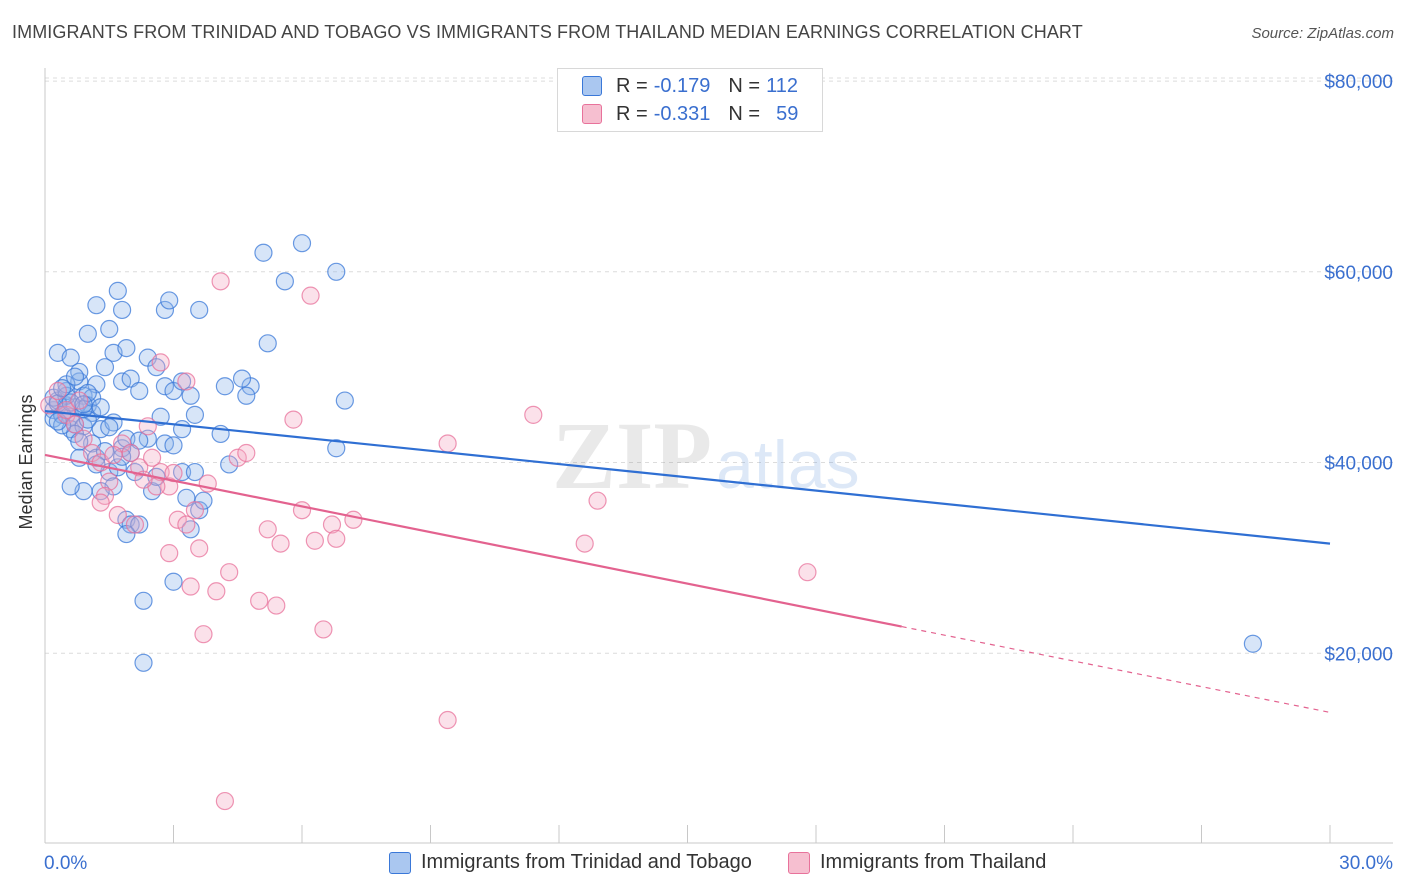  Describe the element at coordinates (787, 113) in the screenshot. I see `legend-n-value: 59` at that location.